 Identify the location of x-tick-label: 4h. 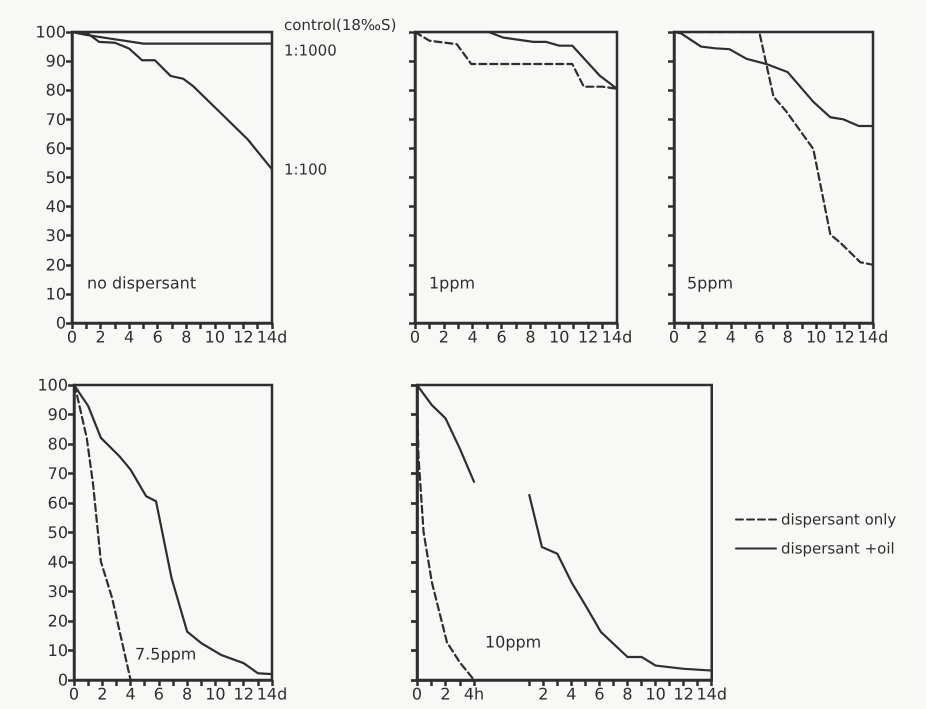
(474, 694).